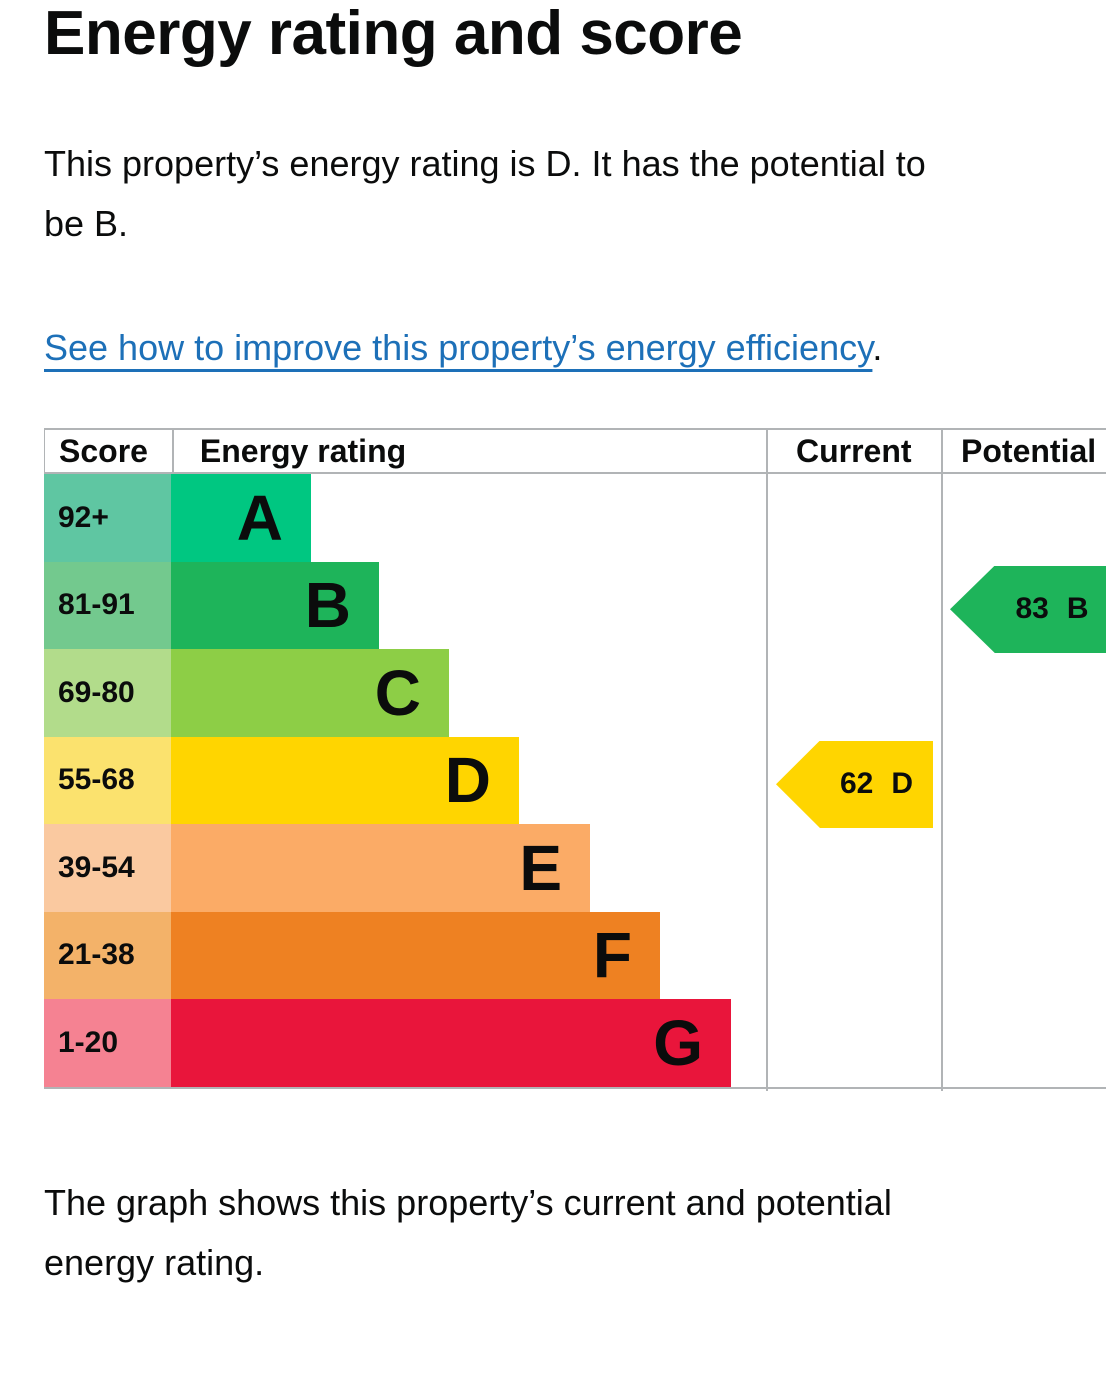  I want to click on score-range-label: 1-20, so click(88, 1042).